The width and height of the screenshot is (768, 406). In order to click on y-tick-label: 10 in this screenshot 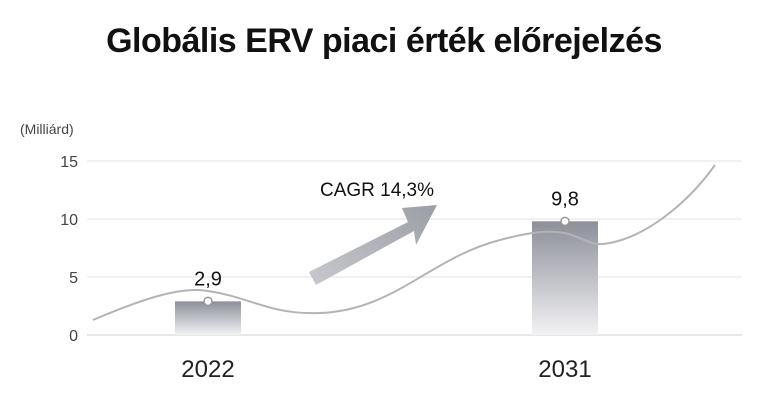, I will do `click(69, 220)`.